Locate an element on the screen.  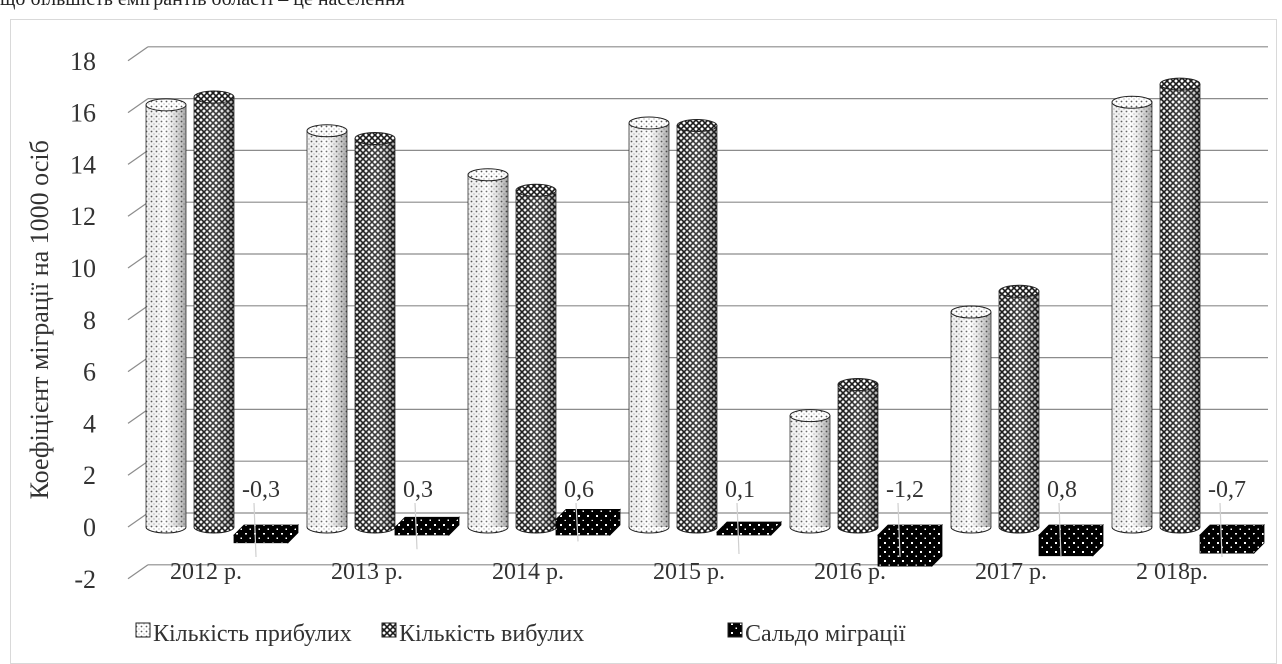
y-axis-title: Коефіцієнт міграції на 1000 осіб is located at coordinates (39, 319).